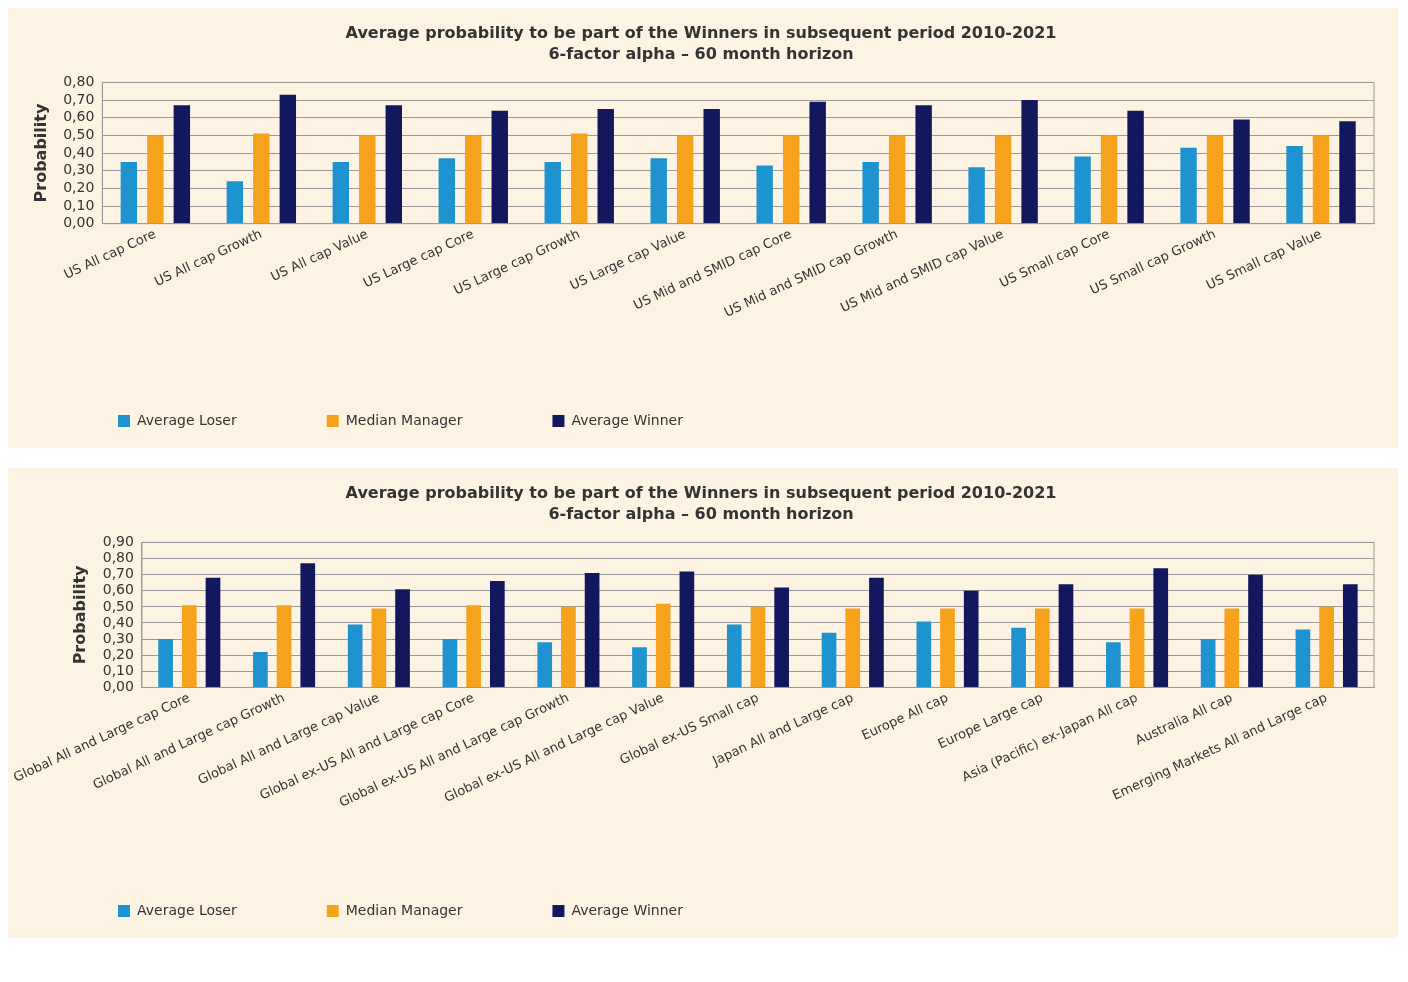  I want to click on y-tick-label: 0,80, so click(118, 557).